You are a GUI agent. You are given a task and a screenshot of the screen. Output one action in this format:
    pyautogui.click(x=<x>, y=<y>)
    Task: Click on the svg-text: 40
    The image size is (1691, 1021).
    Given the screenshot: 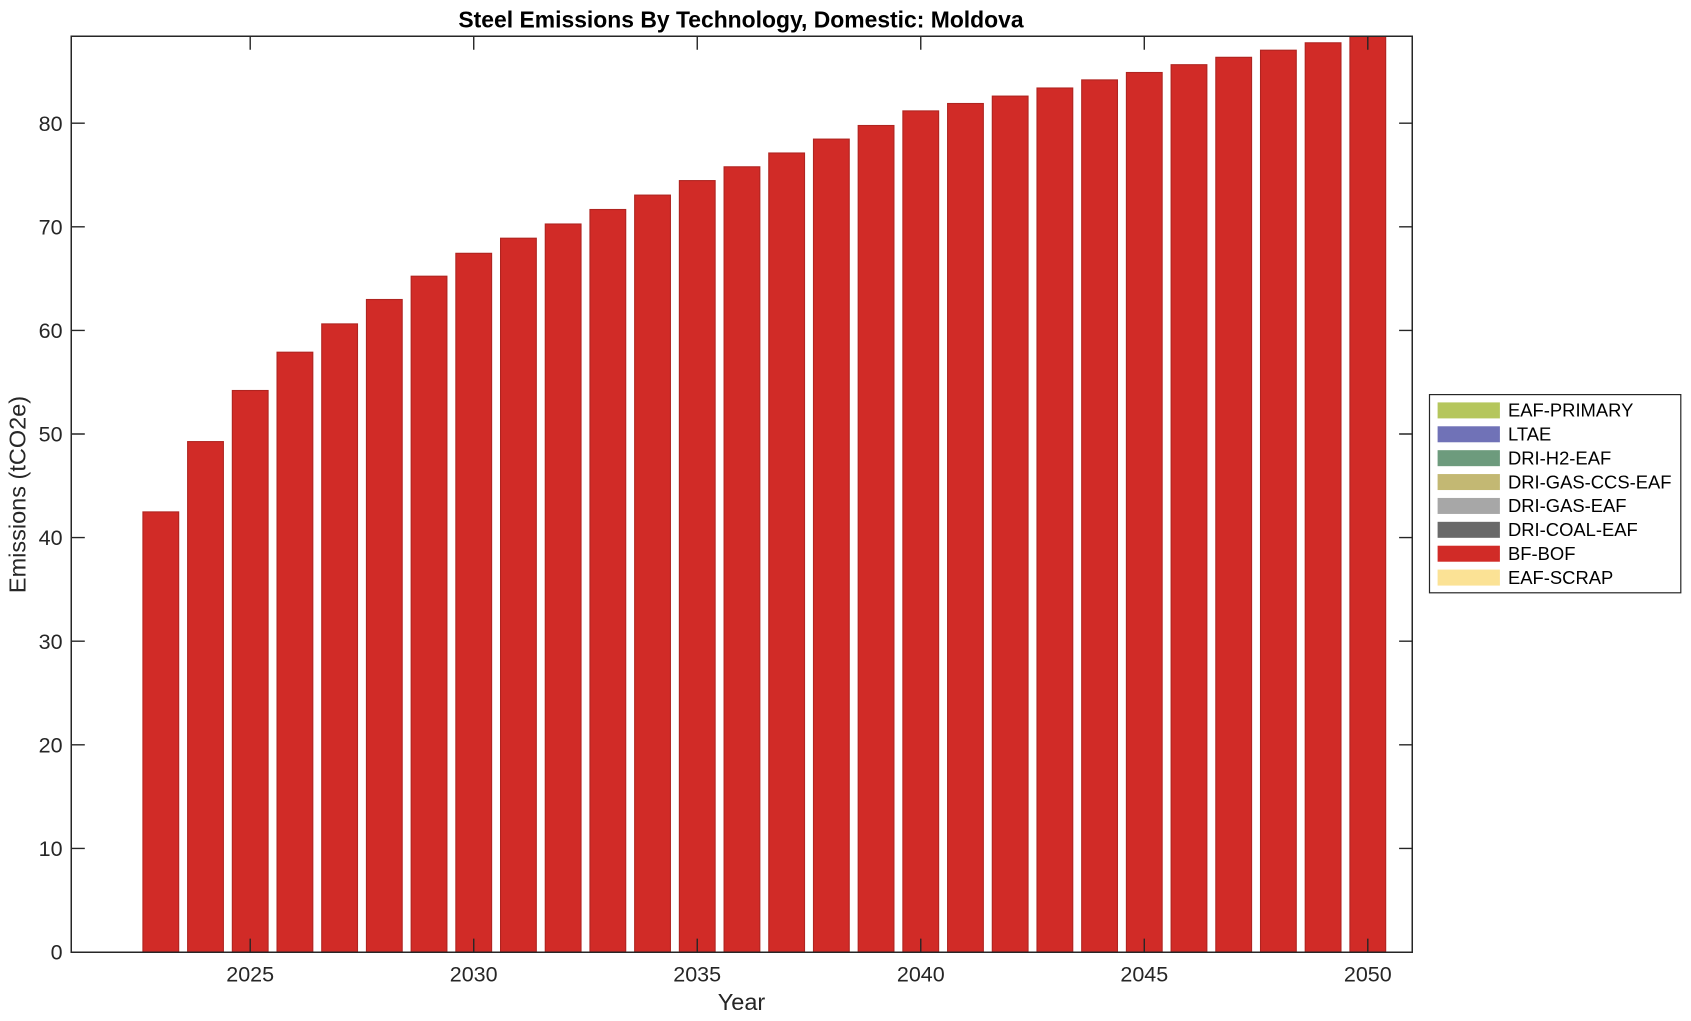 What is the action you would take?
    pyautogui.click(x=51, y=538)
    